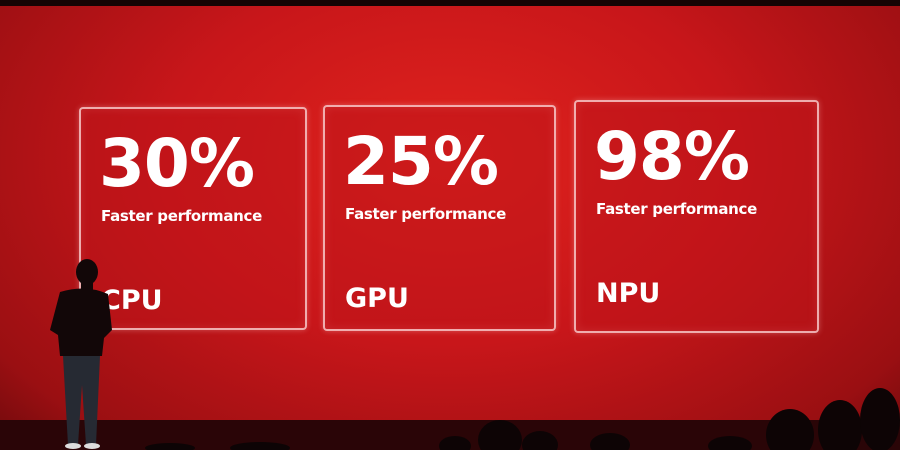 This screenshot has width=900, height=450. I want to click on chip-name: CPU, so click(132, 300).